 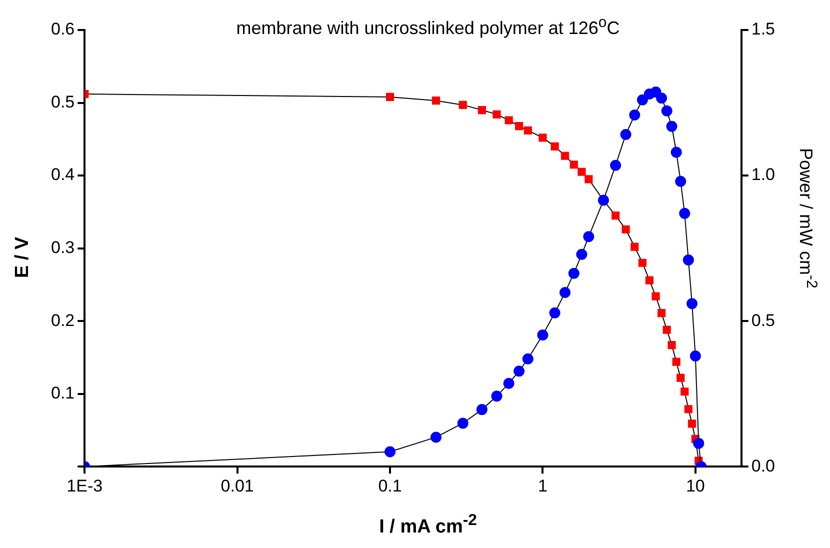 What do you see at coordinates (695, 486) in the screenshot?
I see `x-tick-label: 10` at bounding box center [695, 486].